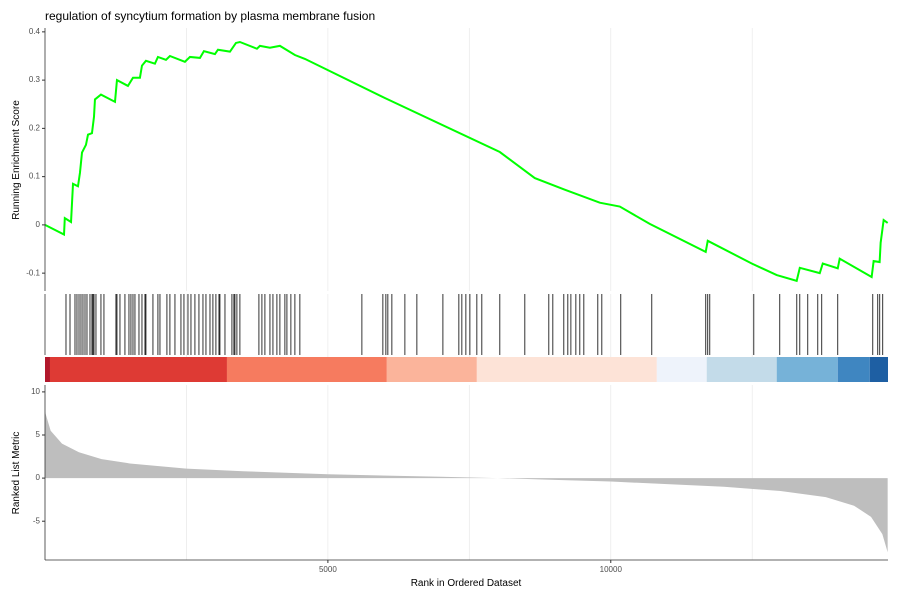 The height and width of the screenshot is (600, 900). Describe the element at coordinates (16, 473) in the screenshot. I see `y-axis-label: Ranked List Metric` at that location.